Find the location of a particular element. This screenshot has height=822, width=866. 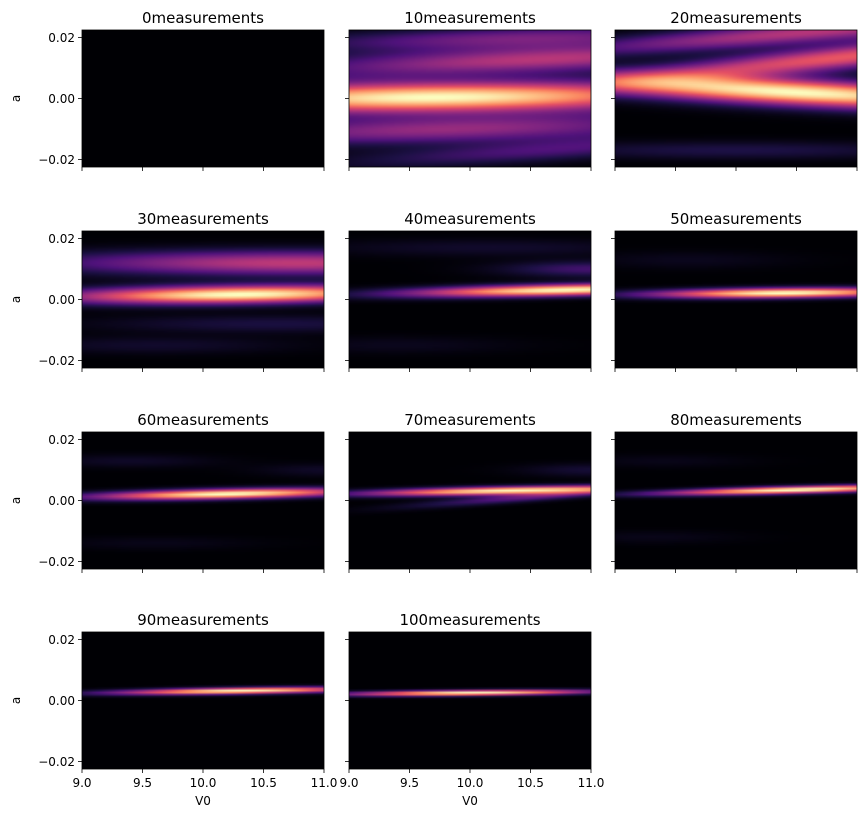

panel-title: 10measurements is located at coordinates (470, 18).